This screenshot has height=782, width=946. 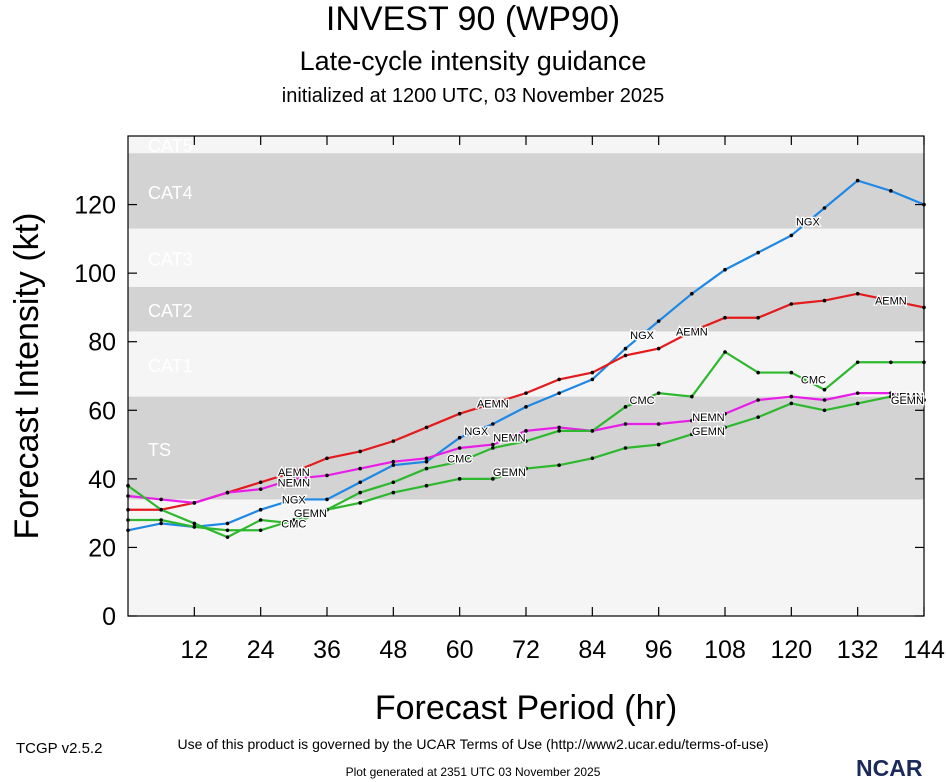 I want to click on band-label-cat2: CAT2, so click(x=170, y=311).